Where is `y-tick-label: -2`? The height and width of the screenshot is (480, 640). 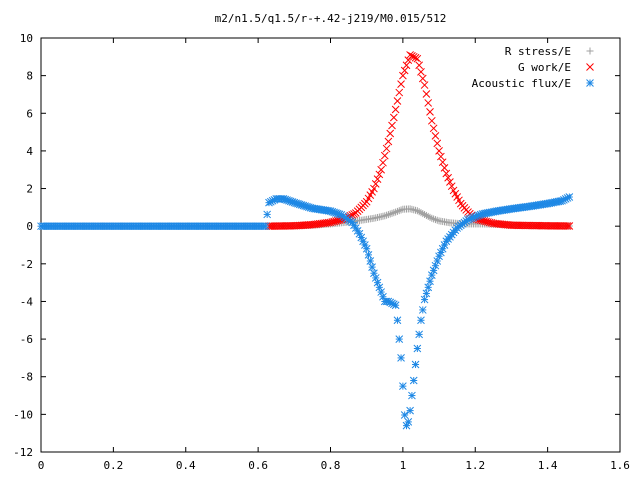
y-tick-label: -2 is located at coordinates (26, 264).